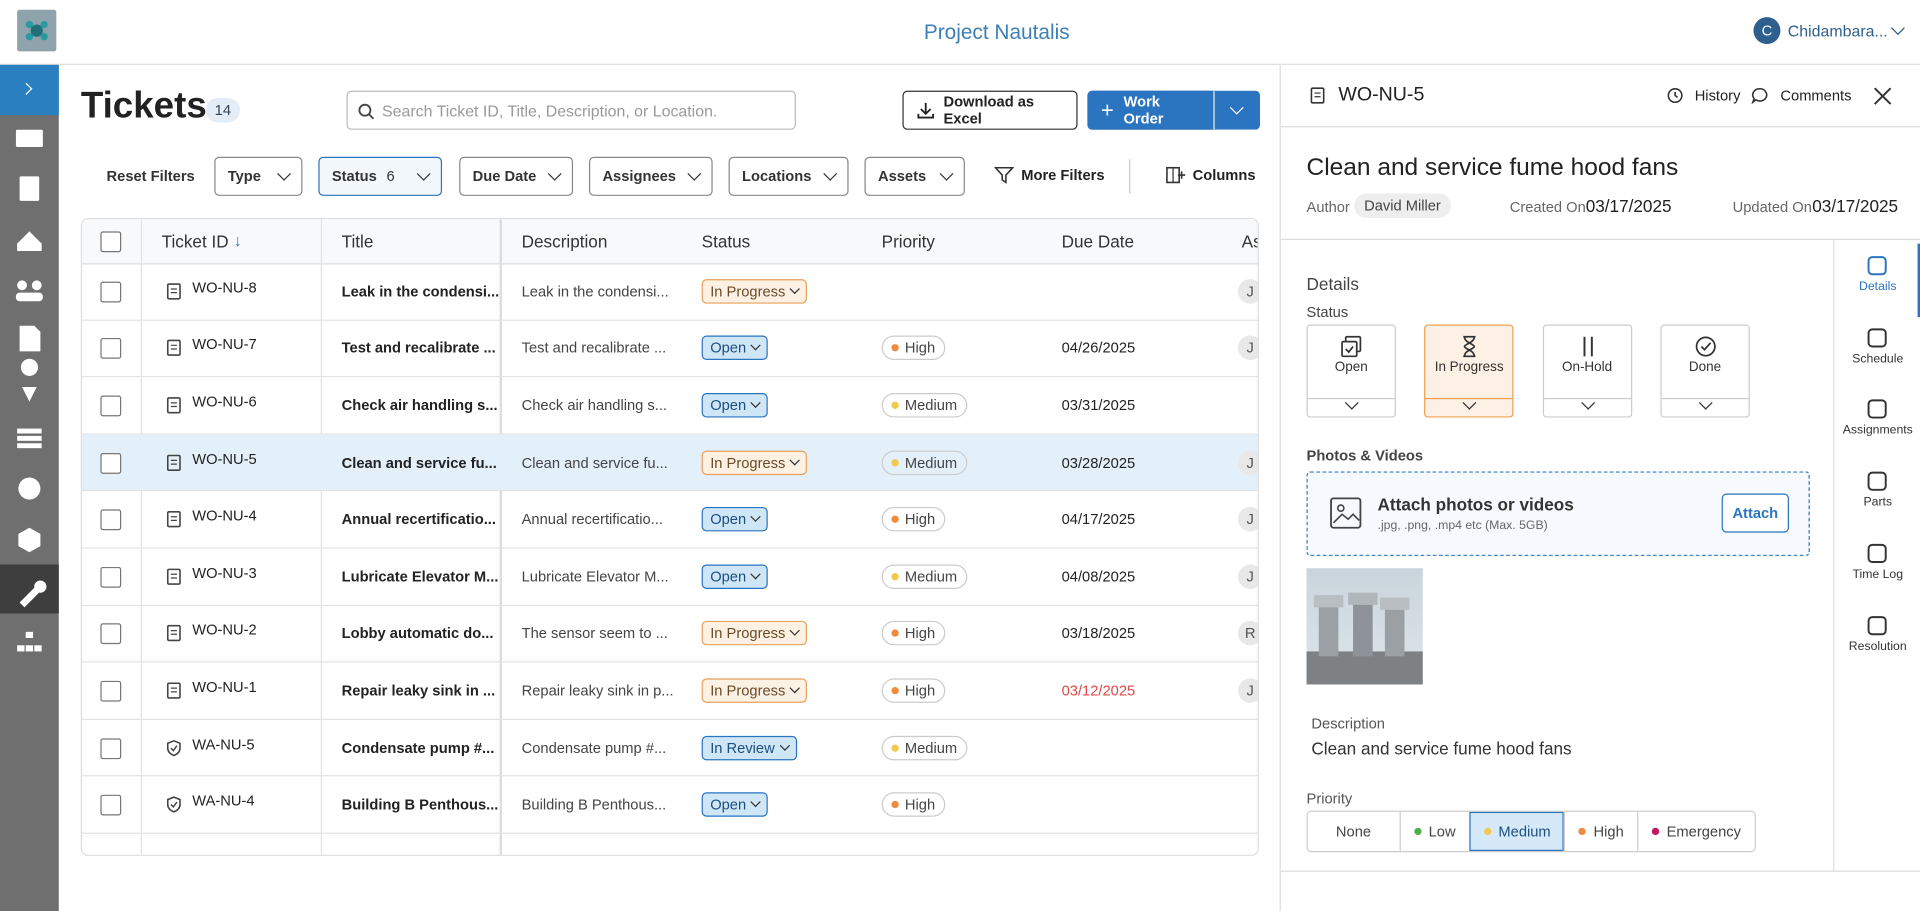 The image size is (1920, 911). I want to click on column-header: Description, so click(564, 241).